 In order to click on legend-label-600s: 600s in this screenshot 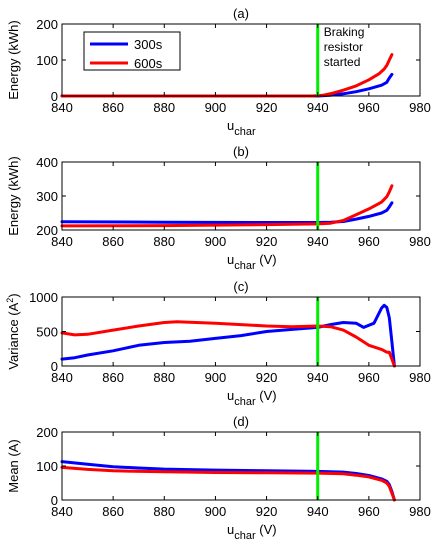, I will do `click(148, 63)`.